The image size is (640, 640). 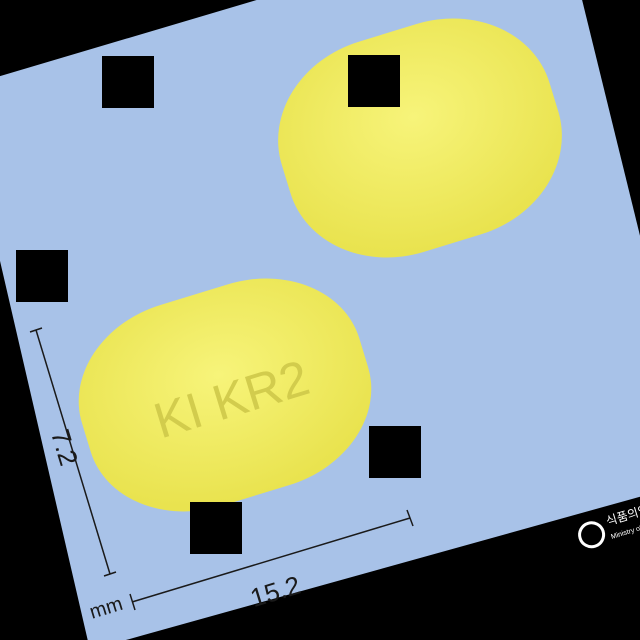 What do you see at coordinates (271, 560) in the screenshot?
I see `width-dimension` at bounding box center [271, 560].